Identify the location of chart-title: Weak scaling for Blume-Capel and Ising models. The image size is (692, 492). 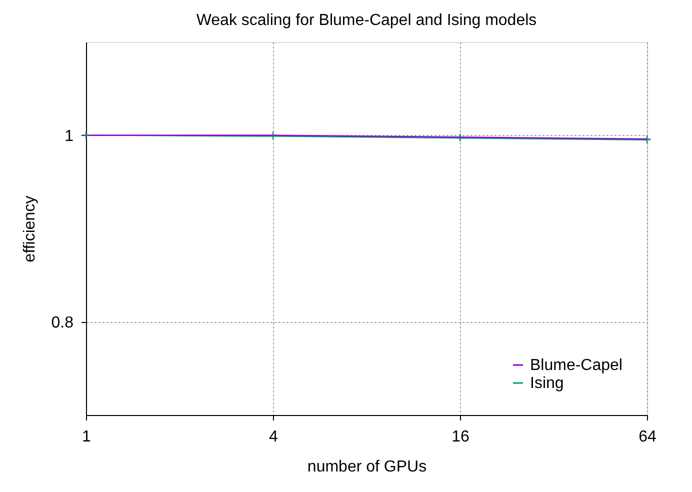
(366, 20).